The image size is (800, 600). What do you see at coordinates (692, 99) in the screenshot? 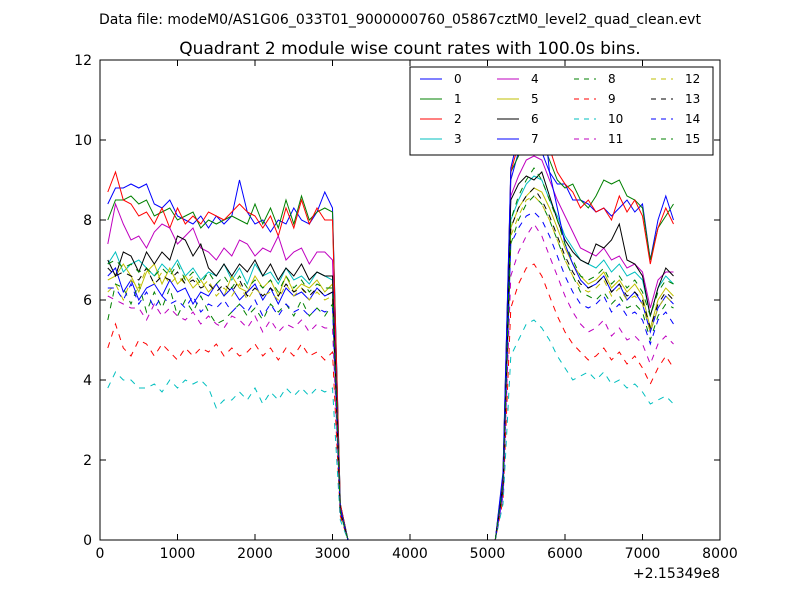
I see `legend-label-13: 13` at bounding box center [692, 99].